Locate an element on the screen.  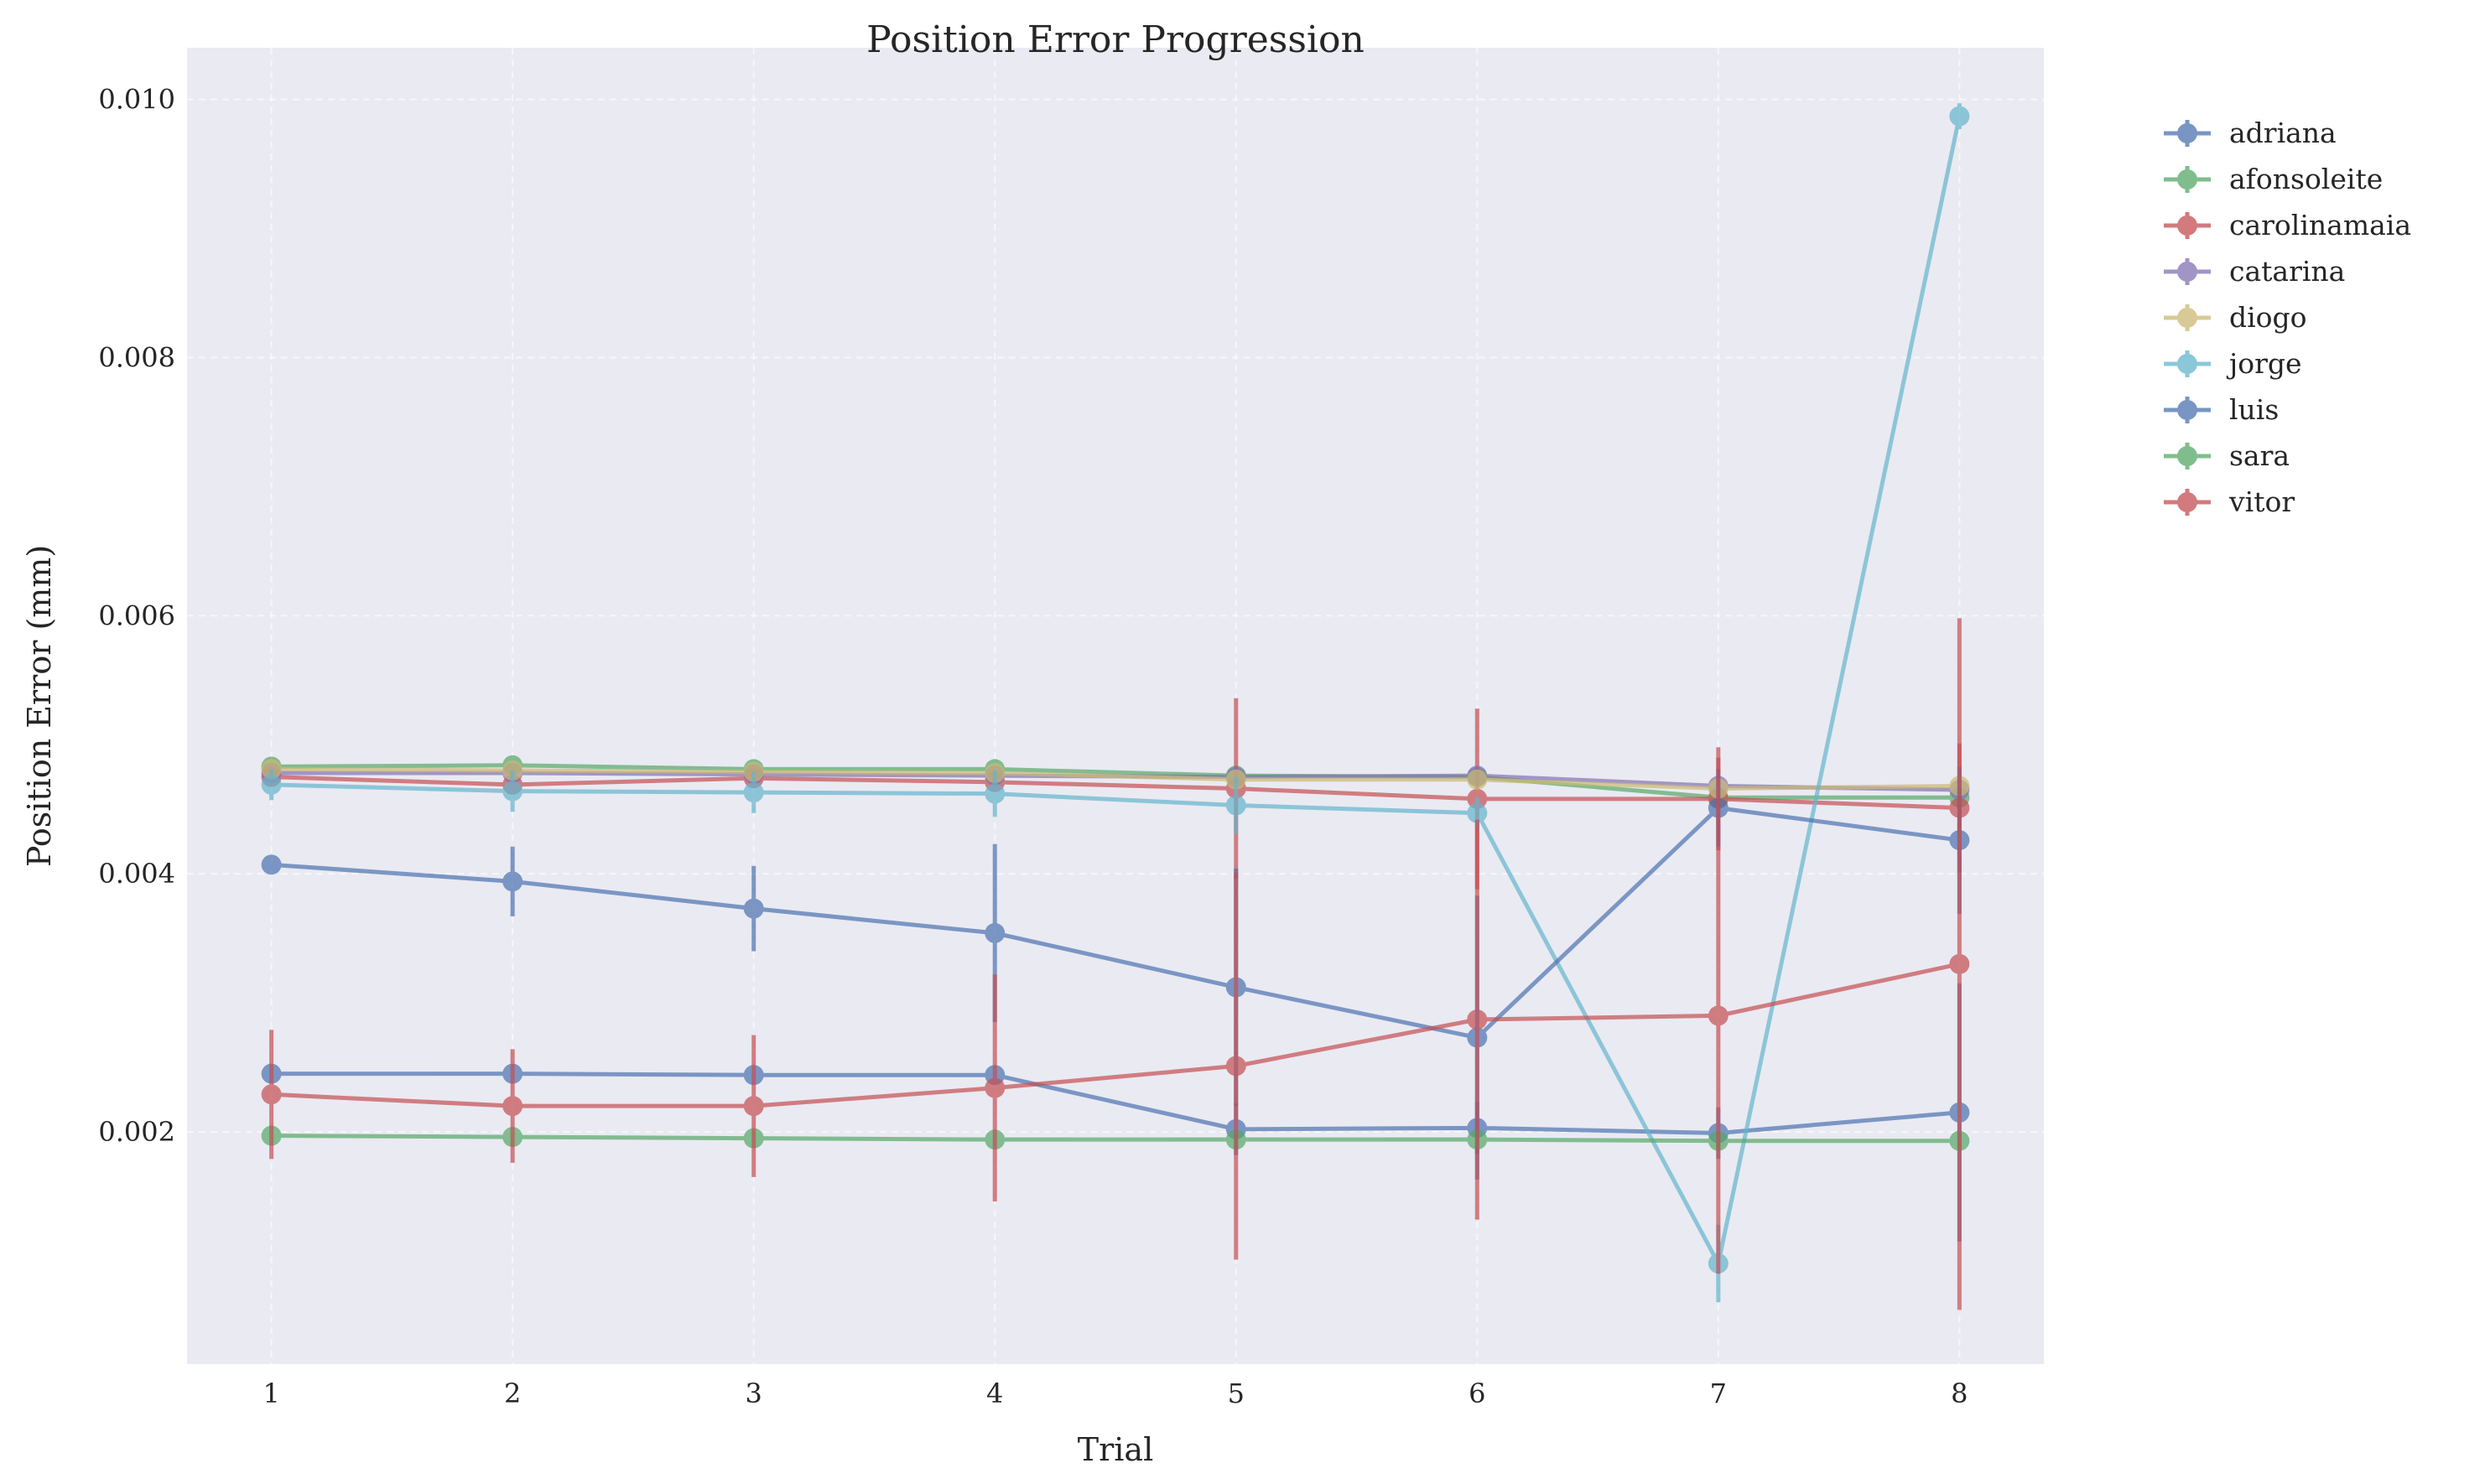
y-axis-ticks: 0.002 0.004 0.006 0.008 0.010 is located at coordinates (136, 616).